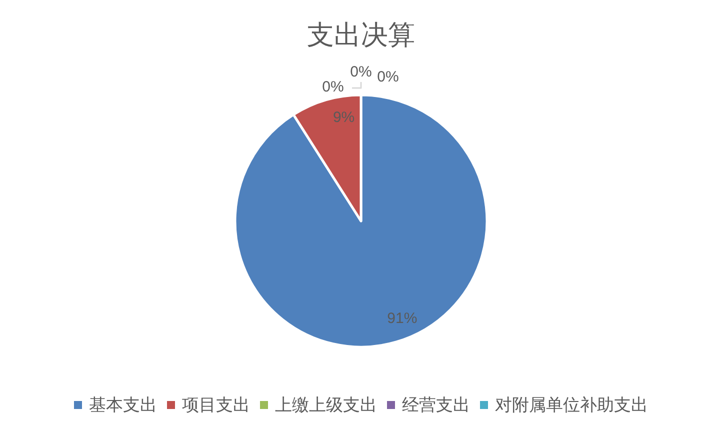  Describe the element at coordinates (123, 405) in the screenshot. I see `legend-label: 基本支出` at that location.